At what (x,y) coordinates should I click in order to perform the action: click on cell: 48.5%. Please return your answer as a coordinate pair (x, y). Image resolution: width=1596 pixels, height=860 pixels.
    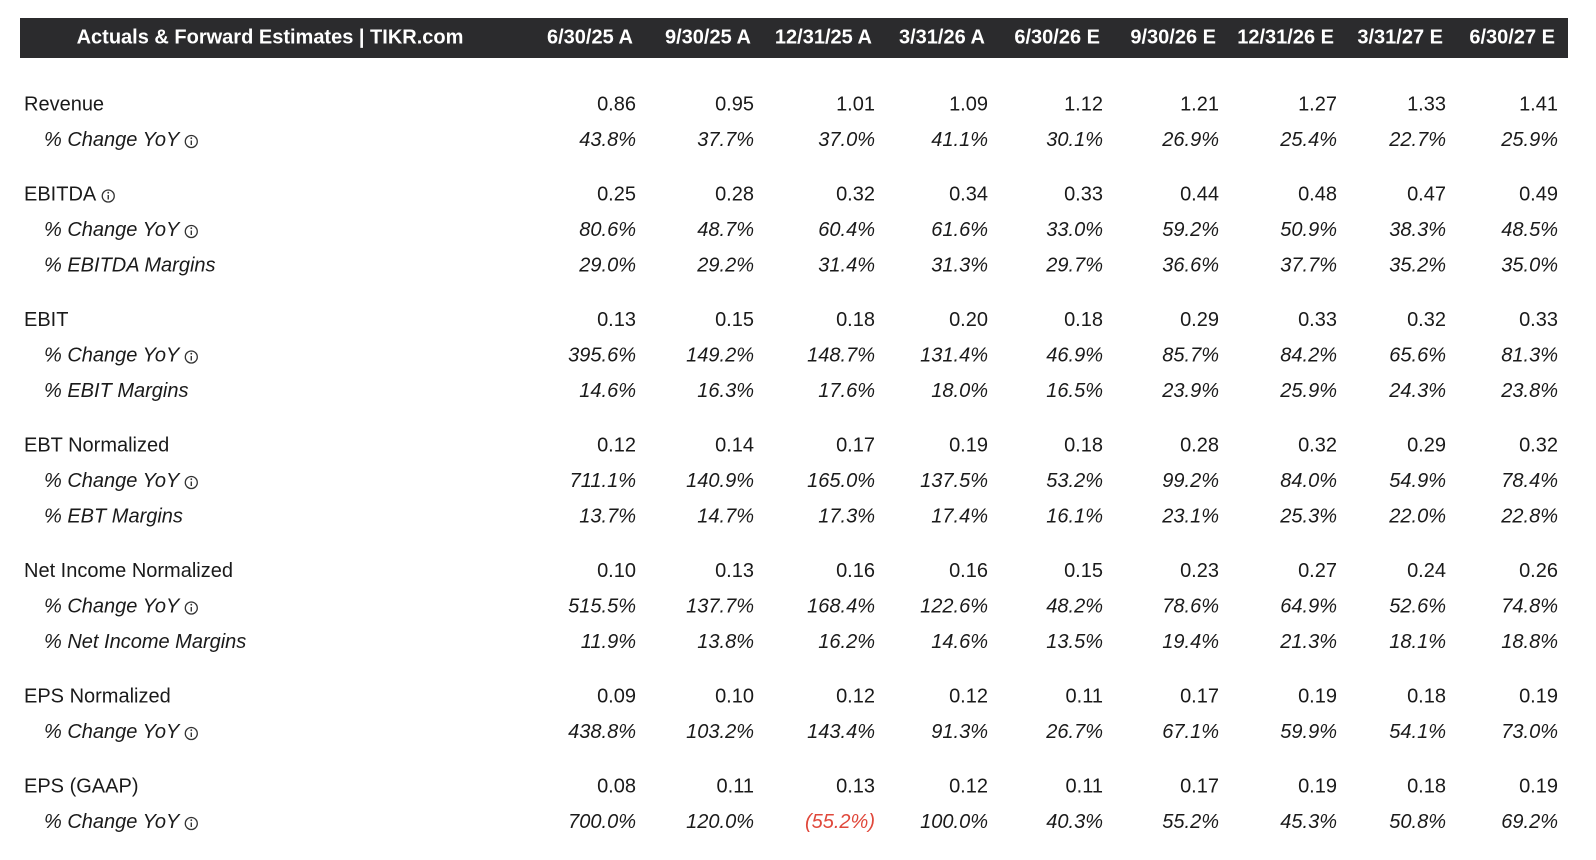
    Looking at the image, I should click on (1529, 230).